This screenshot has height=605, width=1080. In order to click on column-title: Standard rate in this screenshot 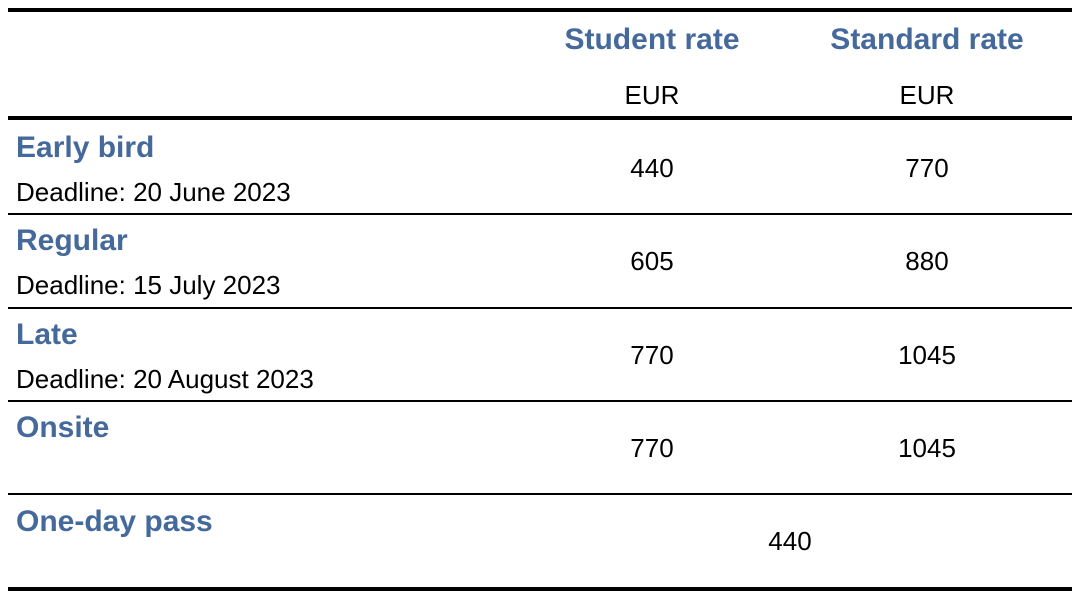, I will do `click(927, 39)`.